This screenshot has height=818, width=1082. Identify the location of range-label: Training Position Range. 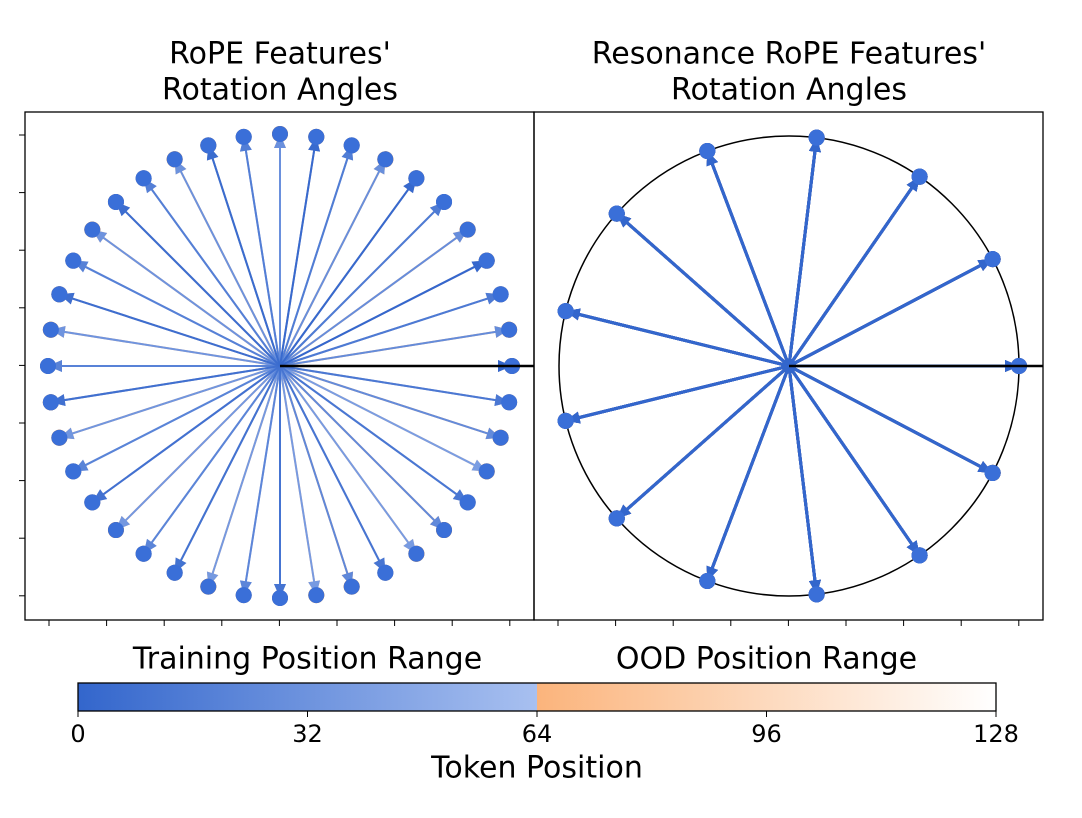
(307, 659).